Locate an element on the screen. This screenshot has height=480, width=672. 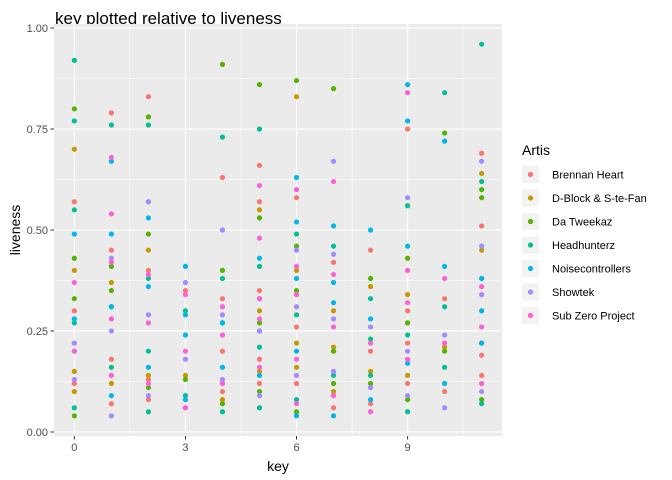
x-tick-label: 3 is located at coordinates (185, 448).